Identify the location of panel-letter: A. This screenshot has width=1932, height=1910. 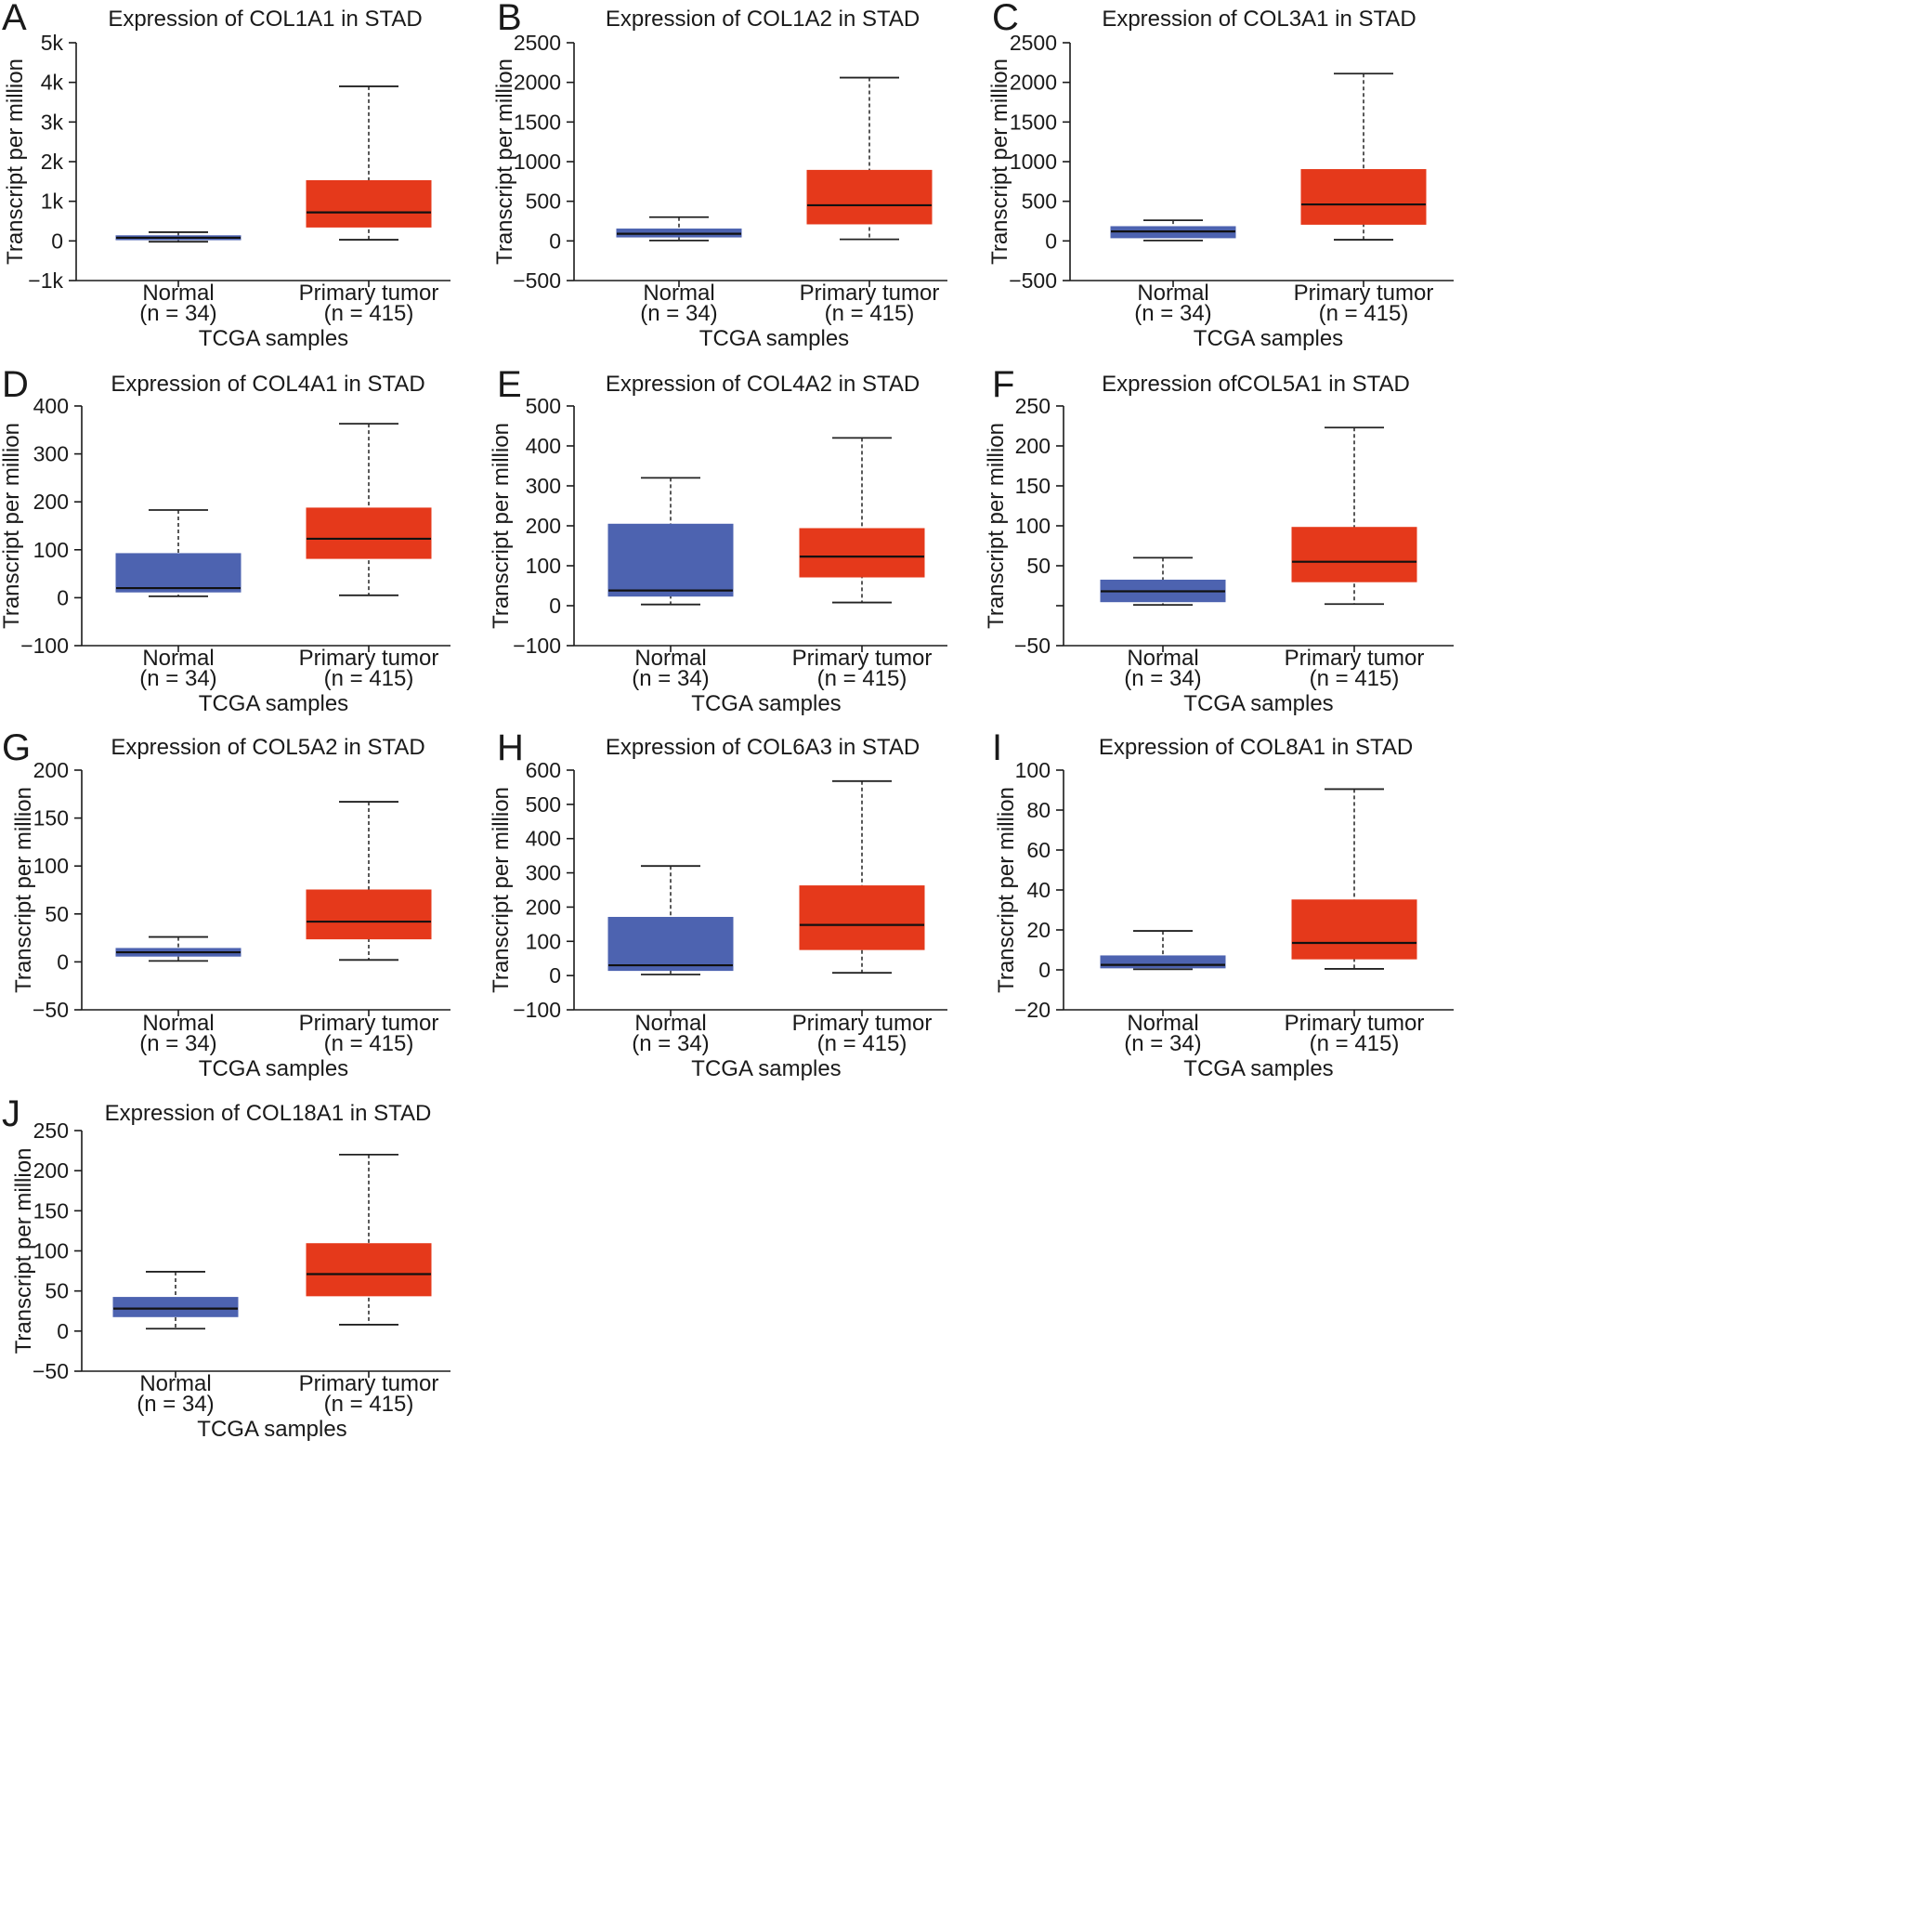
(14, 19).